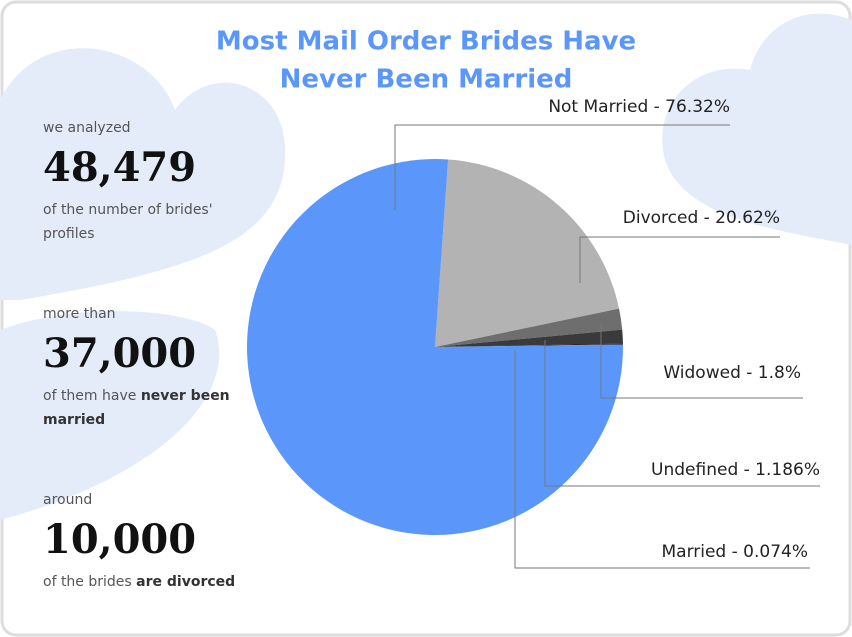 This screenshot has height=637, width=852. What do you see at coordinates (120, 353) in the screenshot?
I see `stat-number: 37,000` at bounding box center [120, 353].